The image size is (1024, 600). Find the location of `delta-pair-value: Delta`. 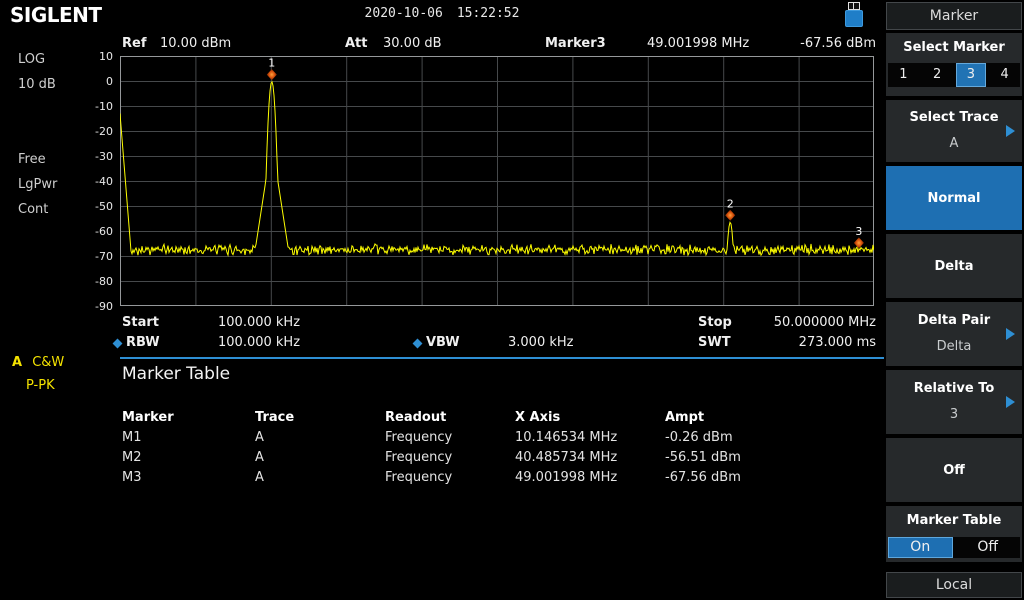

delta-pair-value: Delta is located at coordinates (954, 346).